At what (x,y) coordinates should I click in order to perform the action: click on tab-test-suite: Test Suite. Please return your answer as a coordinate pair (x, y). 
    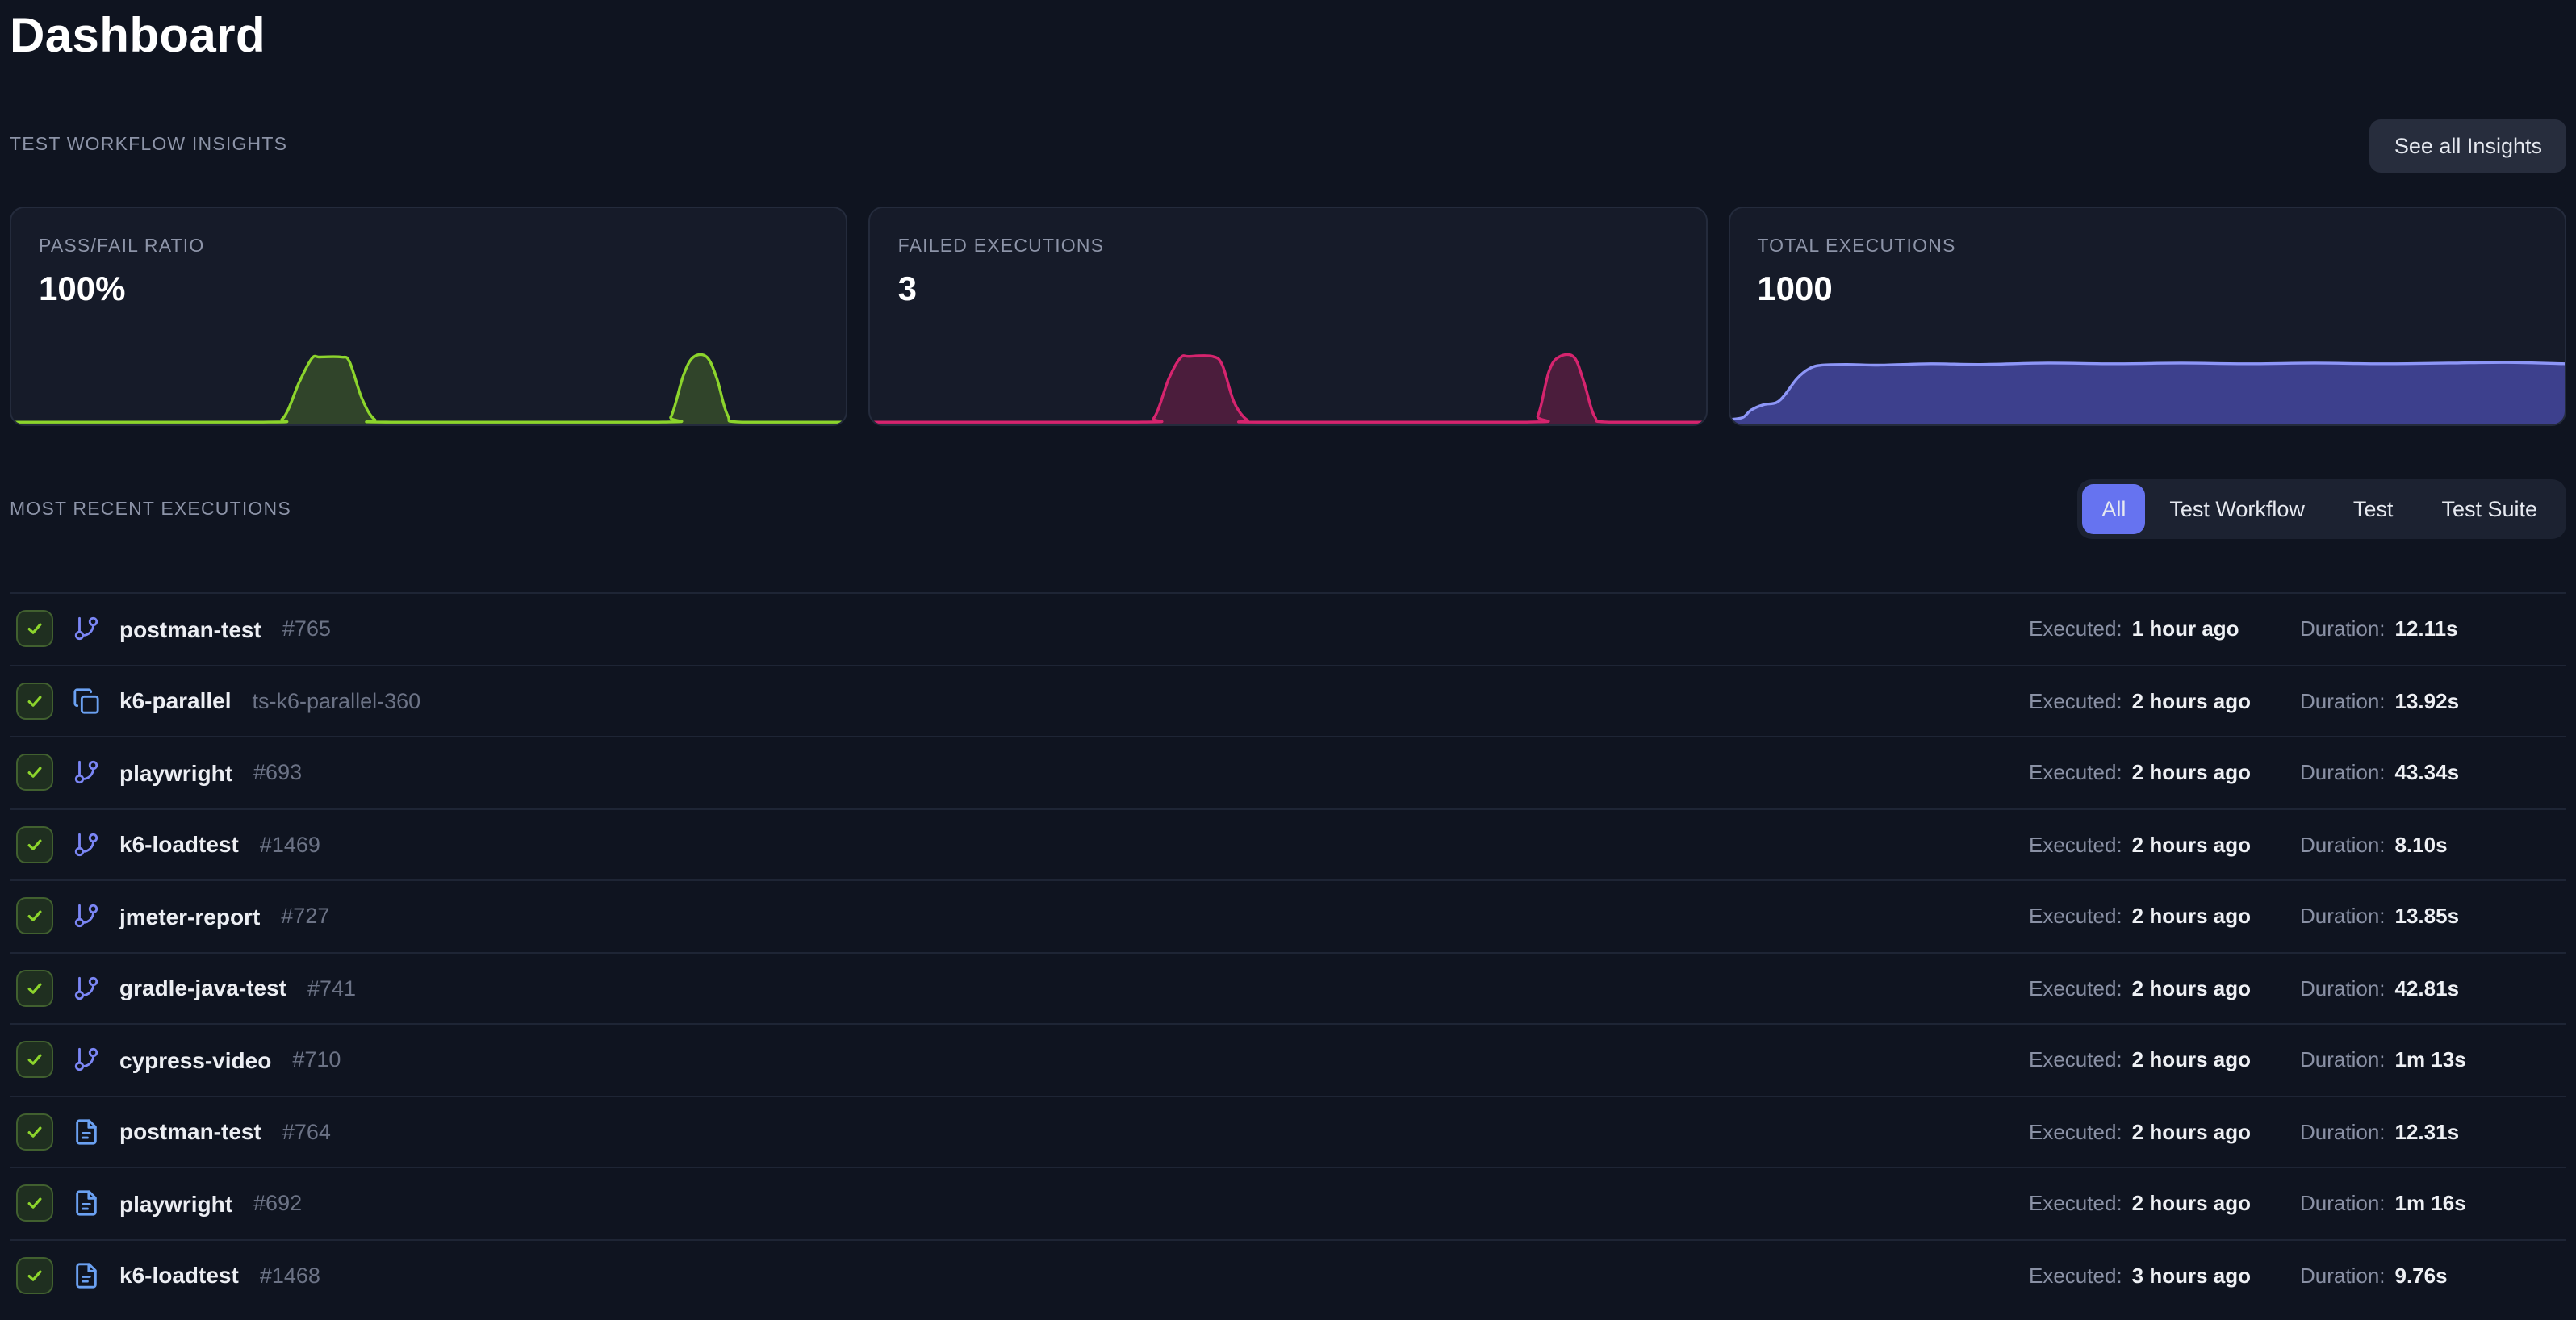
    Looking at the image, I should click on (2489, 509).